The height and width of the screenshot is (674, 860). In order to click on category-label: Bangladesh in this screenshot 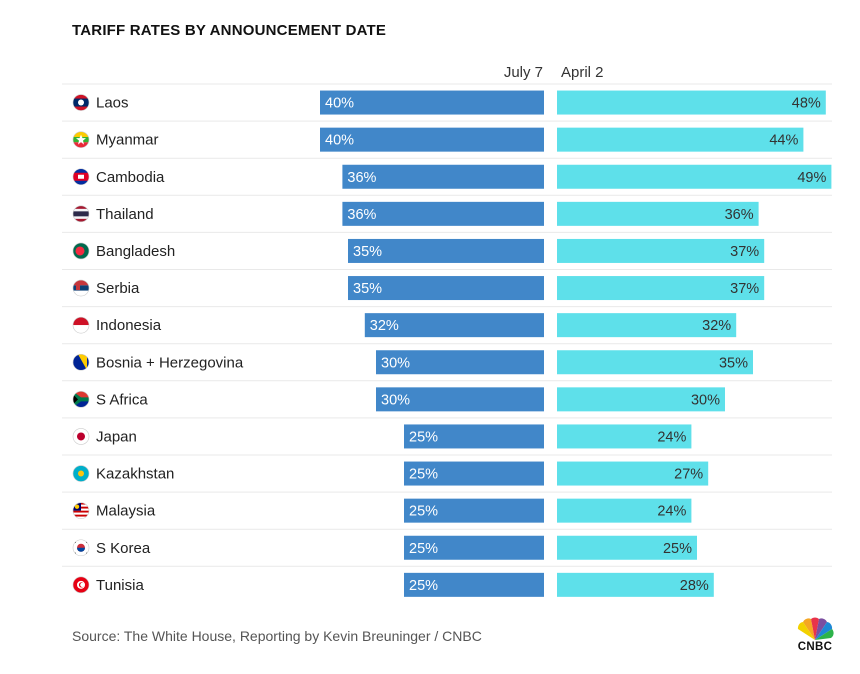, I will do `click(135, 251)`.